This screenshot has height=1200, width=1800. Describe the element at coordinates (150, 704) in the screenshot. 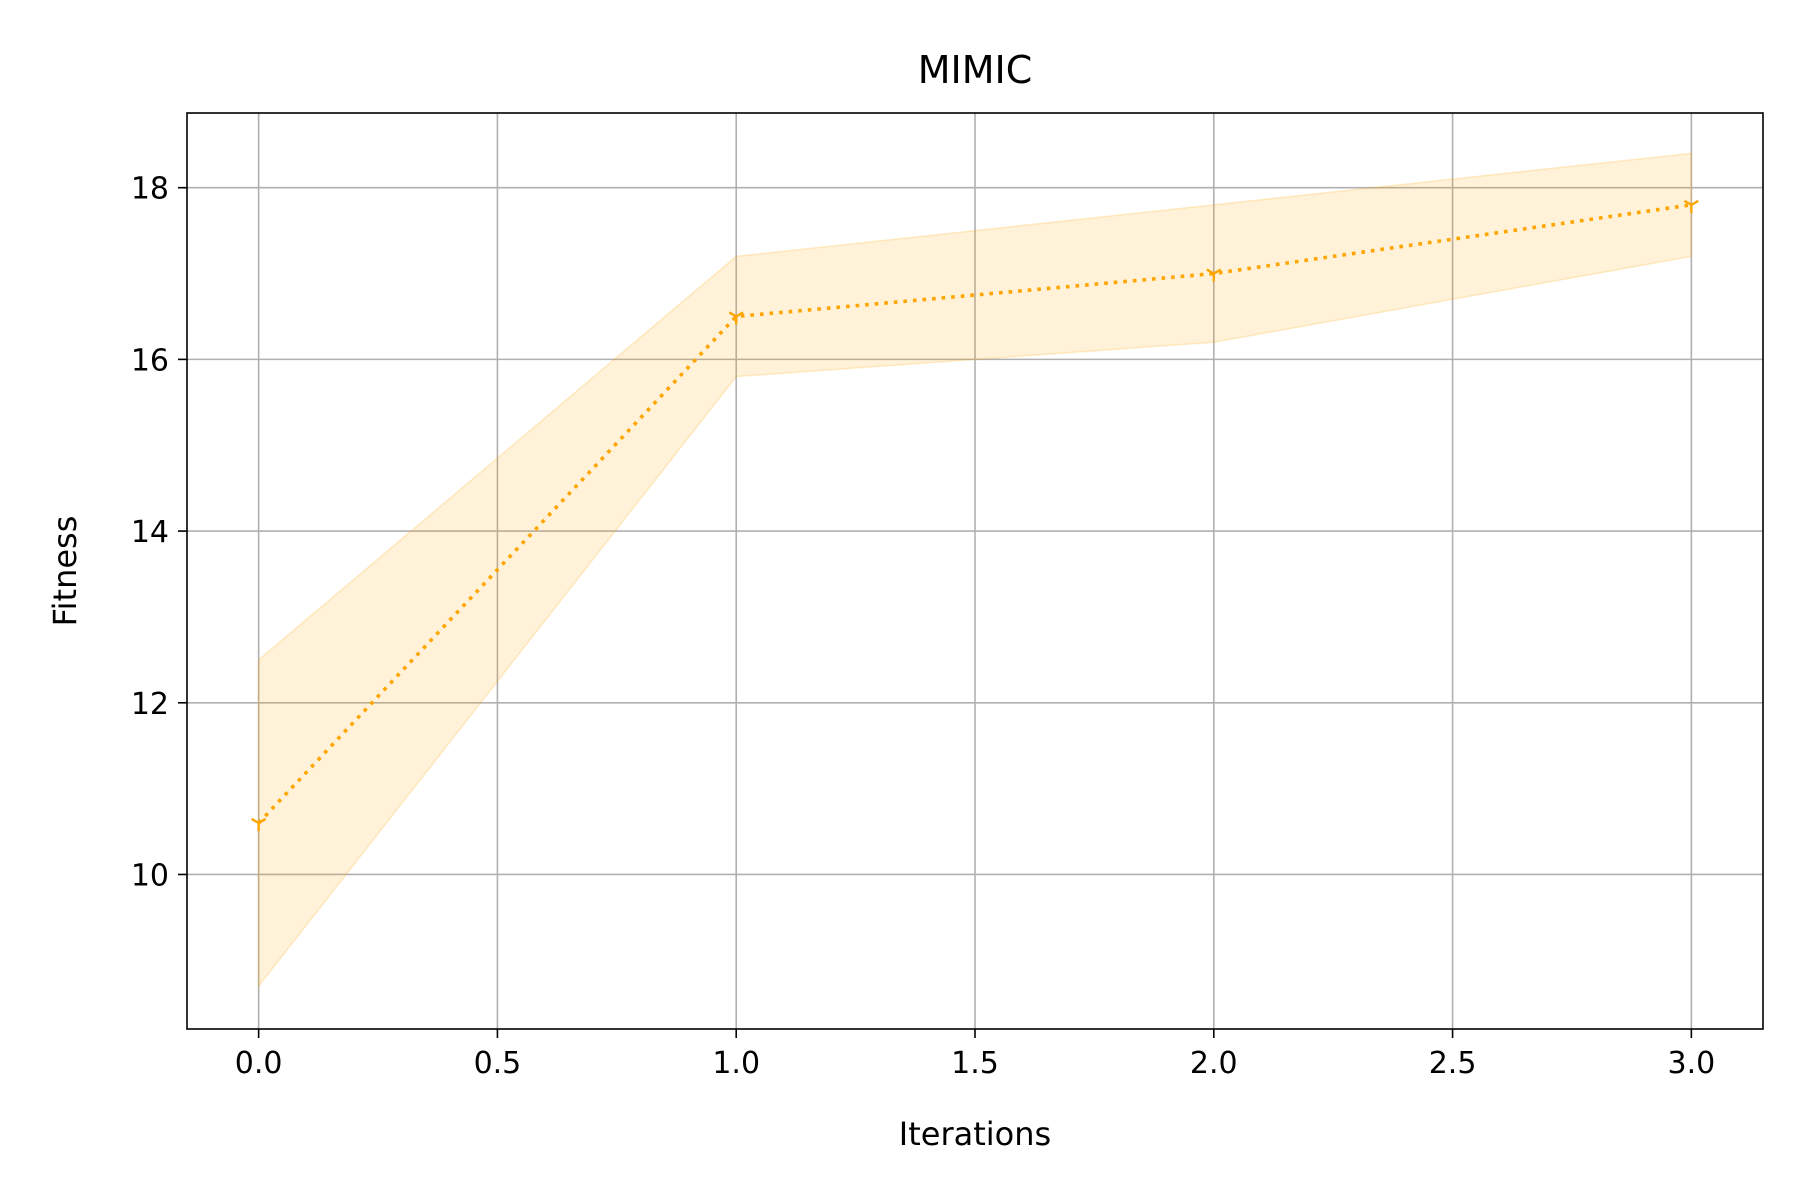

I see `y-tick-label: 12` at that location.